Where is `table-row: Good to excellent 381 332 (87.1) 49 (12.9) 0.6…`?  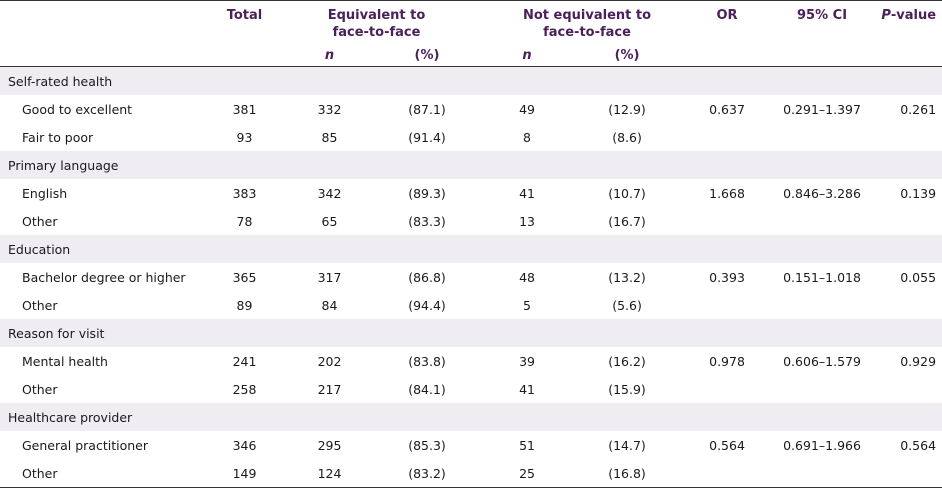 table-row: Good to excellent 381 332 (87.1) 49 (12.9) 0.6… is located at coordinates (471, 109).